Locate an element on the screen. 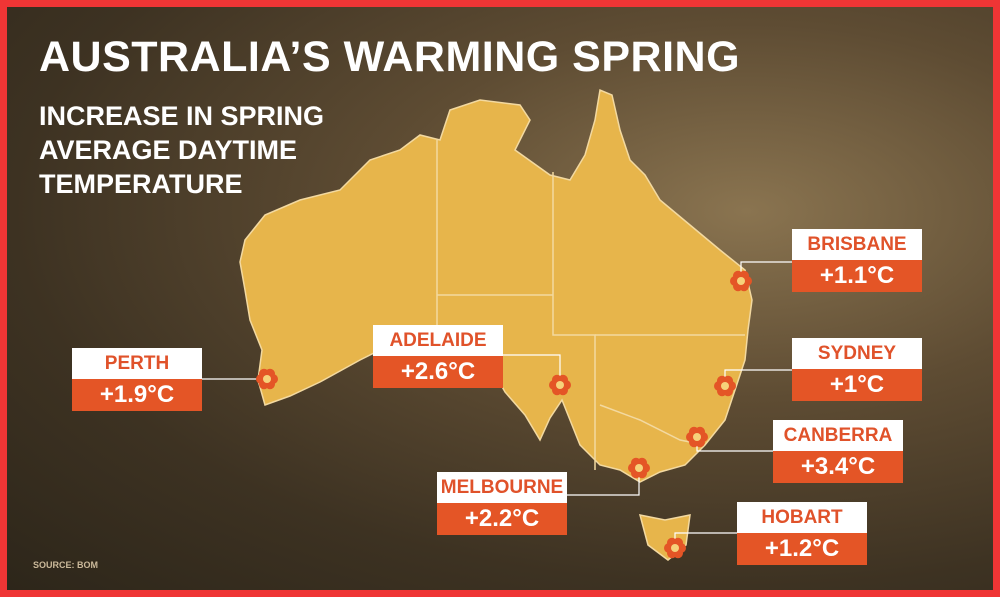 This screenshot has width=1000, height=597. city-name: SYDNEY is located at coordinates (857, 353).